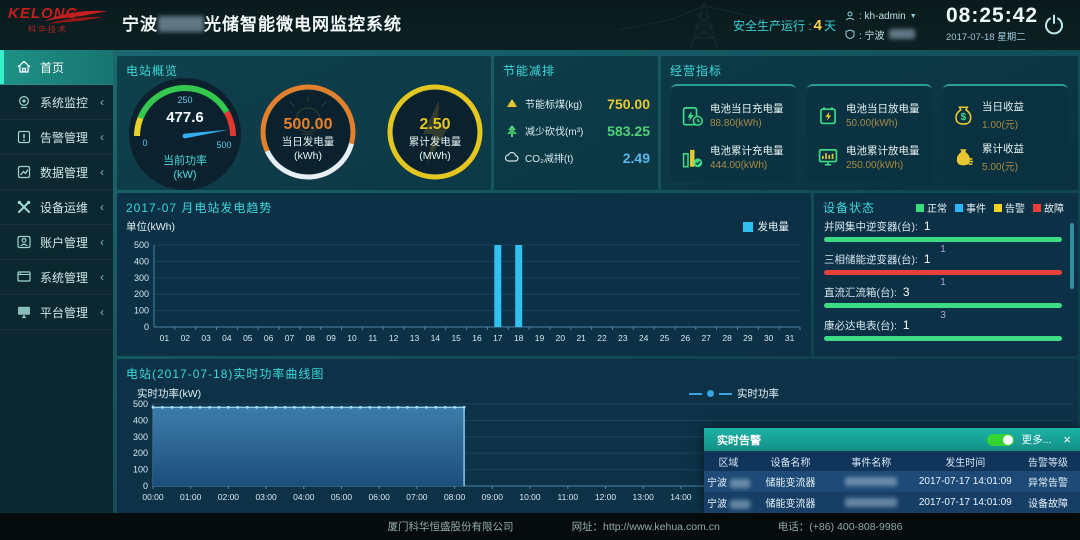 This screenshot has height=540, width=1080. Describe the element at coordinates (748, 338) in the screenshot. I see `svg-text: 29` at that location.